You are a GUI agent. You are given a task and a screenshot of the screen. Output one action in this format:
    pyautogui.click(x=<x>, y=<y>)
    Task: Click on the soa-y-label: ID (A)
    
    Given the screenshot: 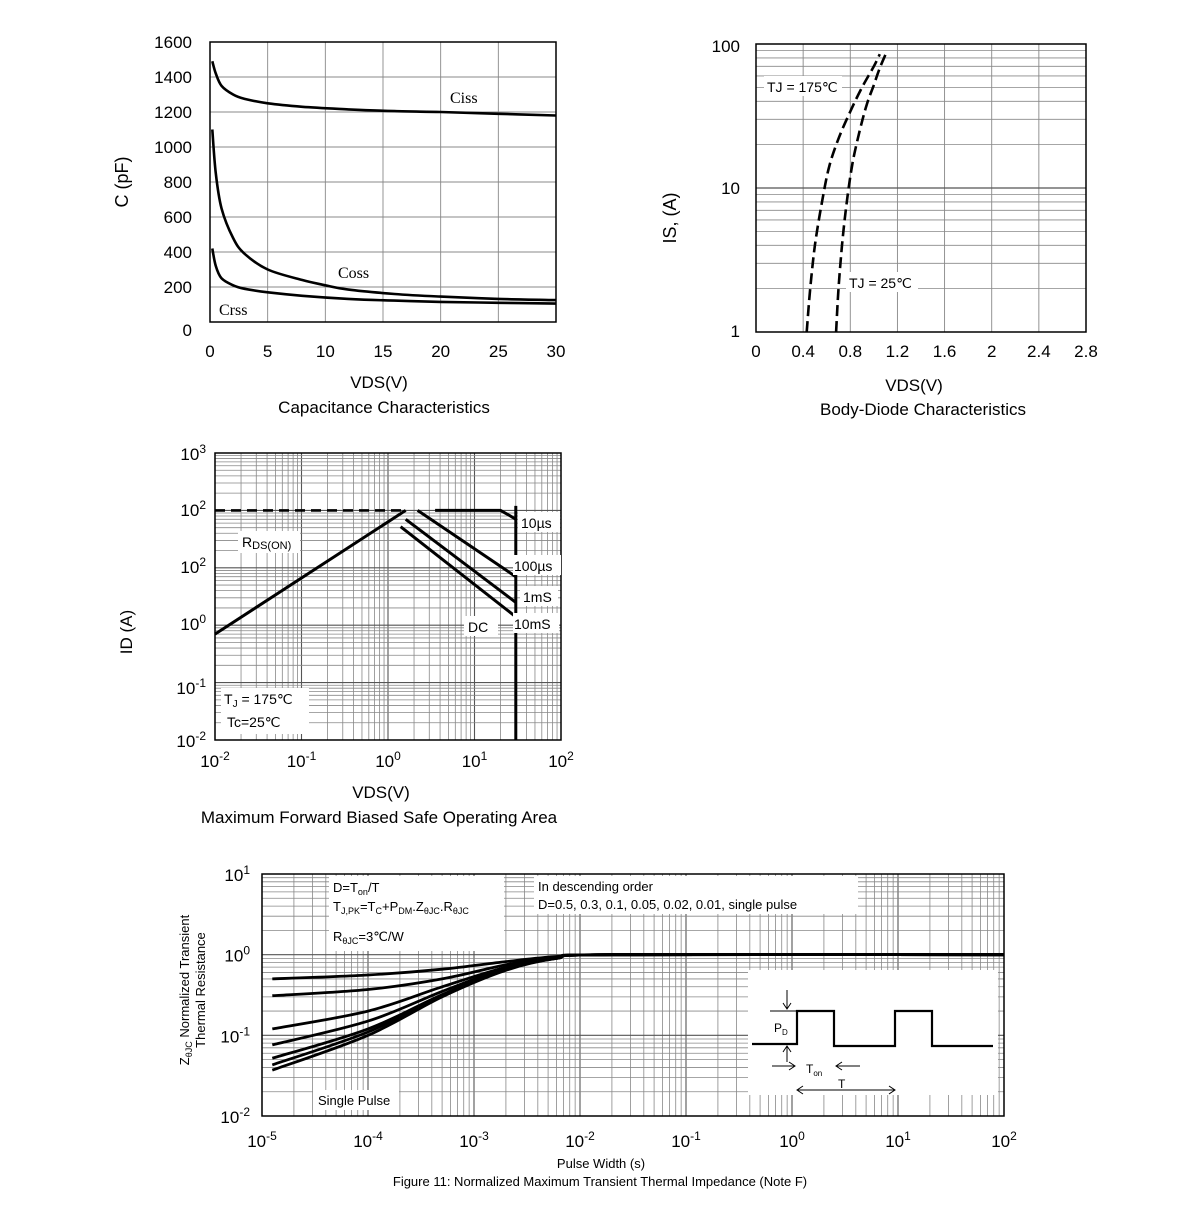 What is the action you would take?
    pyautogui.click(x=126, y=632)
    